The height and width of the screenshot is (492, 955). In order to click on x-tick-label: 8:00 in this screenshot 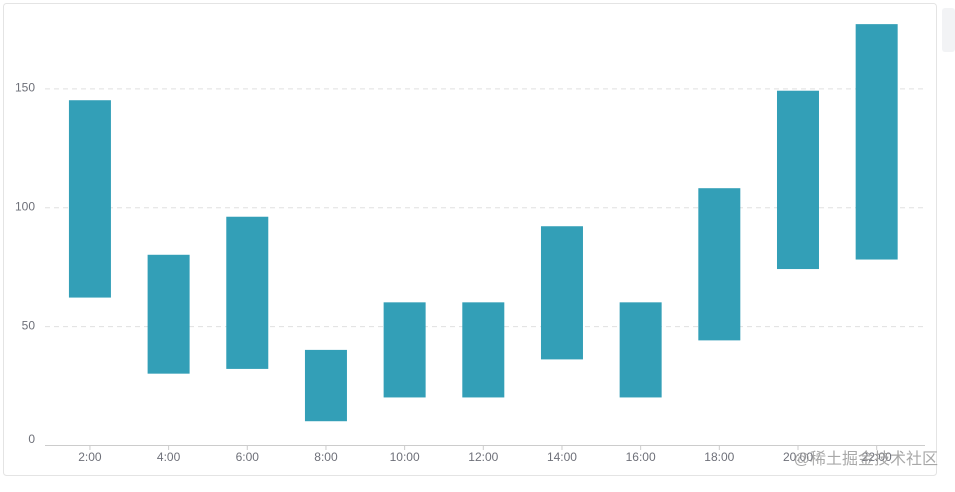, I will do `click(326, 457)`.